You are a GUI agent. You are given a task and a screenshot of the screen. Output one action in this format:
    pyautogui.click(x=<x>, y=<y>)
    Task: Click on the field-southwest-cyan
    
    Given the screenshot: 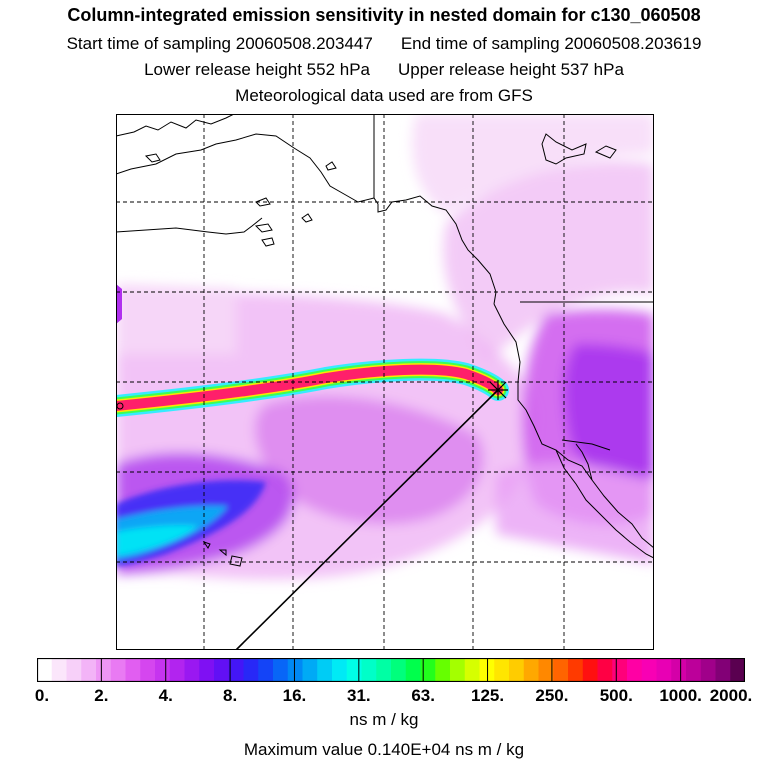 What is the action you would take?
    pyautogui.click(x=157, y=540)
    